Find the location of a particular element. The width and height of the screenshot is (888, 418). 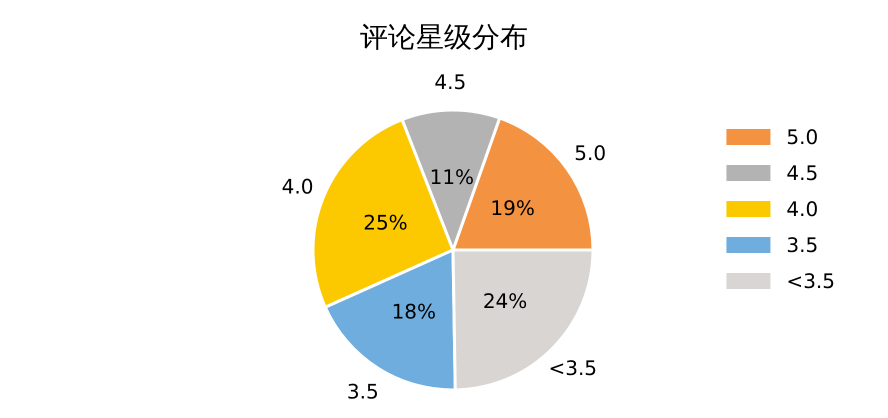

chart-title: 评论星级分布 is located at coordinates (444, 37).